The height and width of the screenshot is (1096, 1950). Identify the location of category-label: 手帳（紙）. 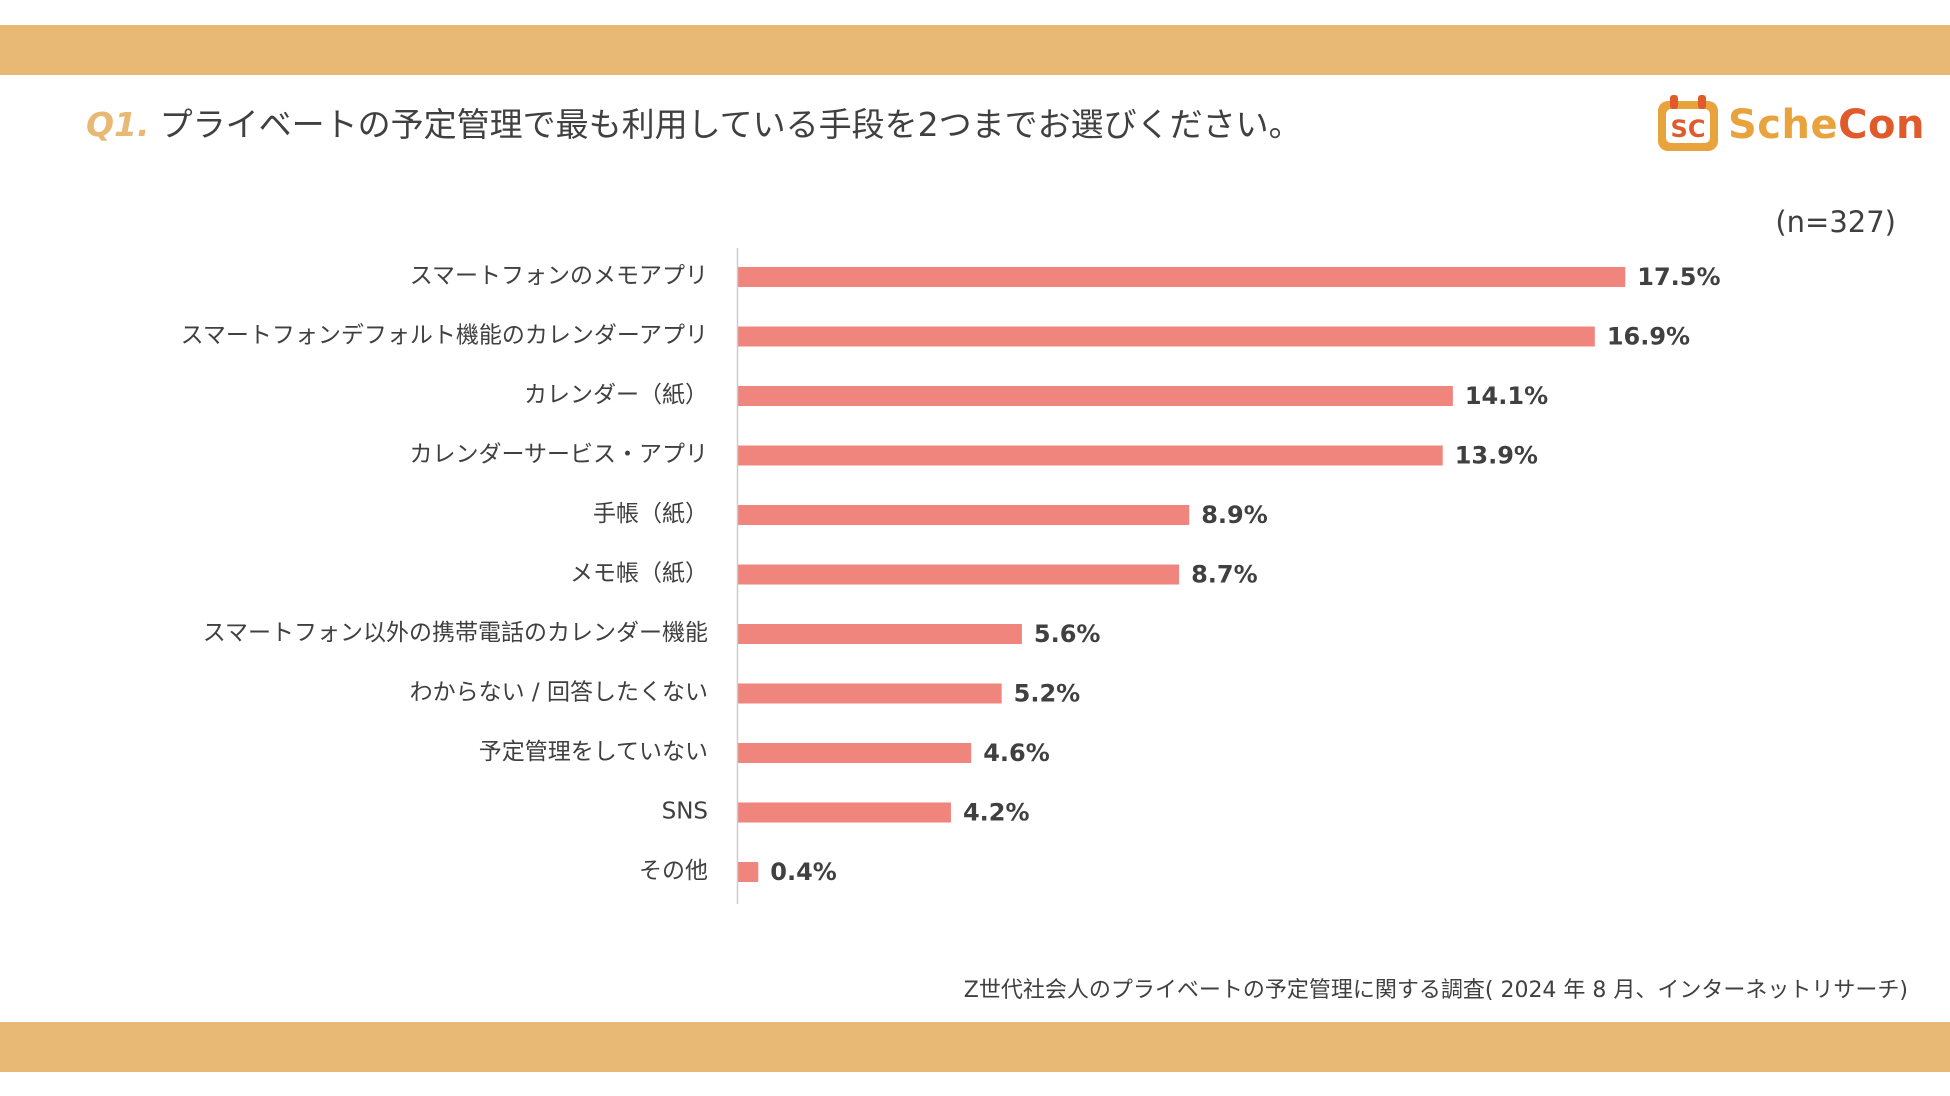
(650, 514).